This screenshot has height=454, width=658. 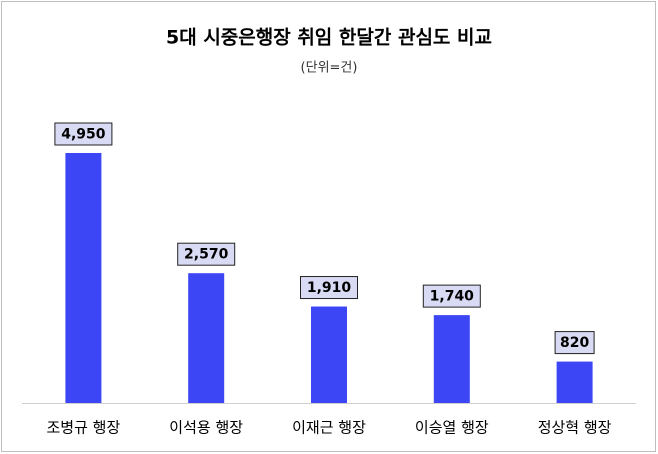 What do you see at coordinates (84, 428) in the screenshot?
I see `x-tick-label: 조병규 행장` at bounding box center [84, 428].